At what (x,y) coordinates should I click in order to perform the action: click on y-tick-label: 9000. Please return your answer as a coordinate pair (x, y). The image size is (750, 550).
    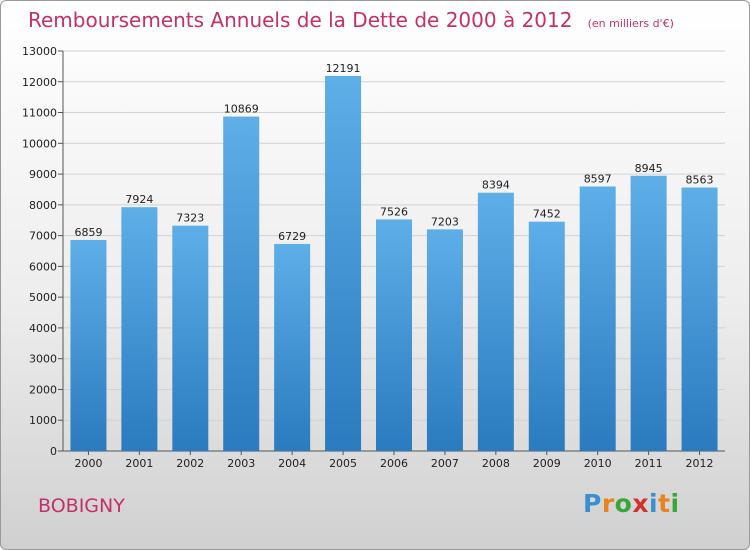
    Looking at the image, I should click on (43, 174).